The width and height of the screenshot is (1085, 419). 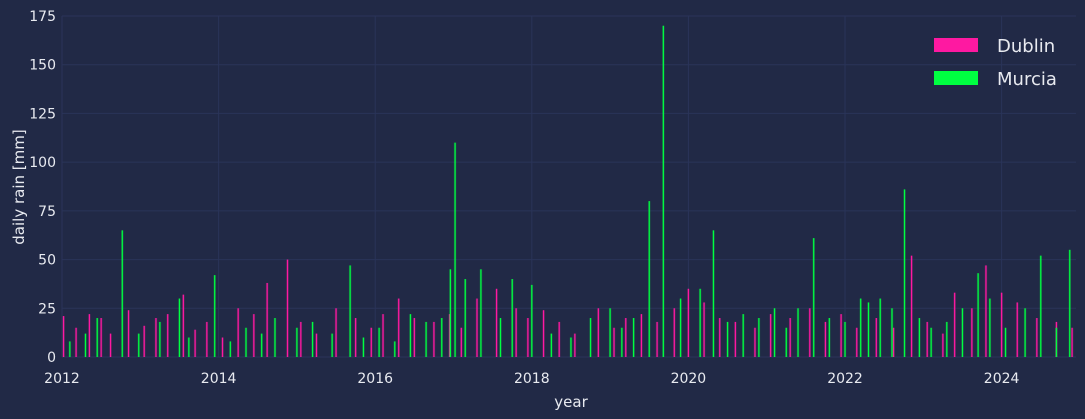 What do you see at coordinates (532, 379) in the screenshot?
I see `x-tick-label: 2018` at bounding box center [532, 379].